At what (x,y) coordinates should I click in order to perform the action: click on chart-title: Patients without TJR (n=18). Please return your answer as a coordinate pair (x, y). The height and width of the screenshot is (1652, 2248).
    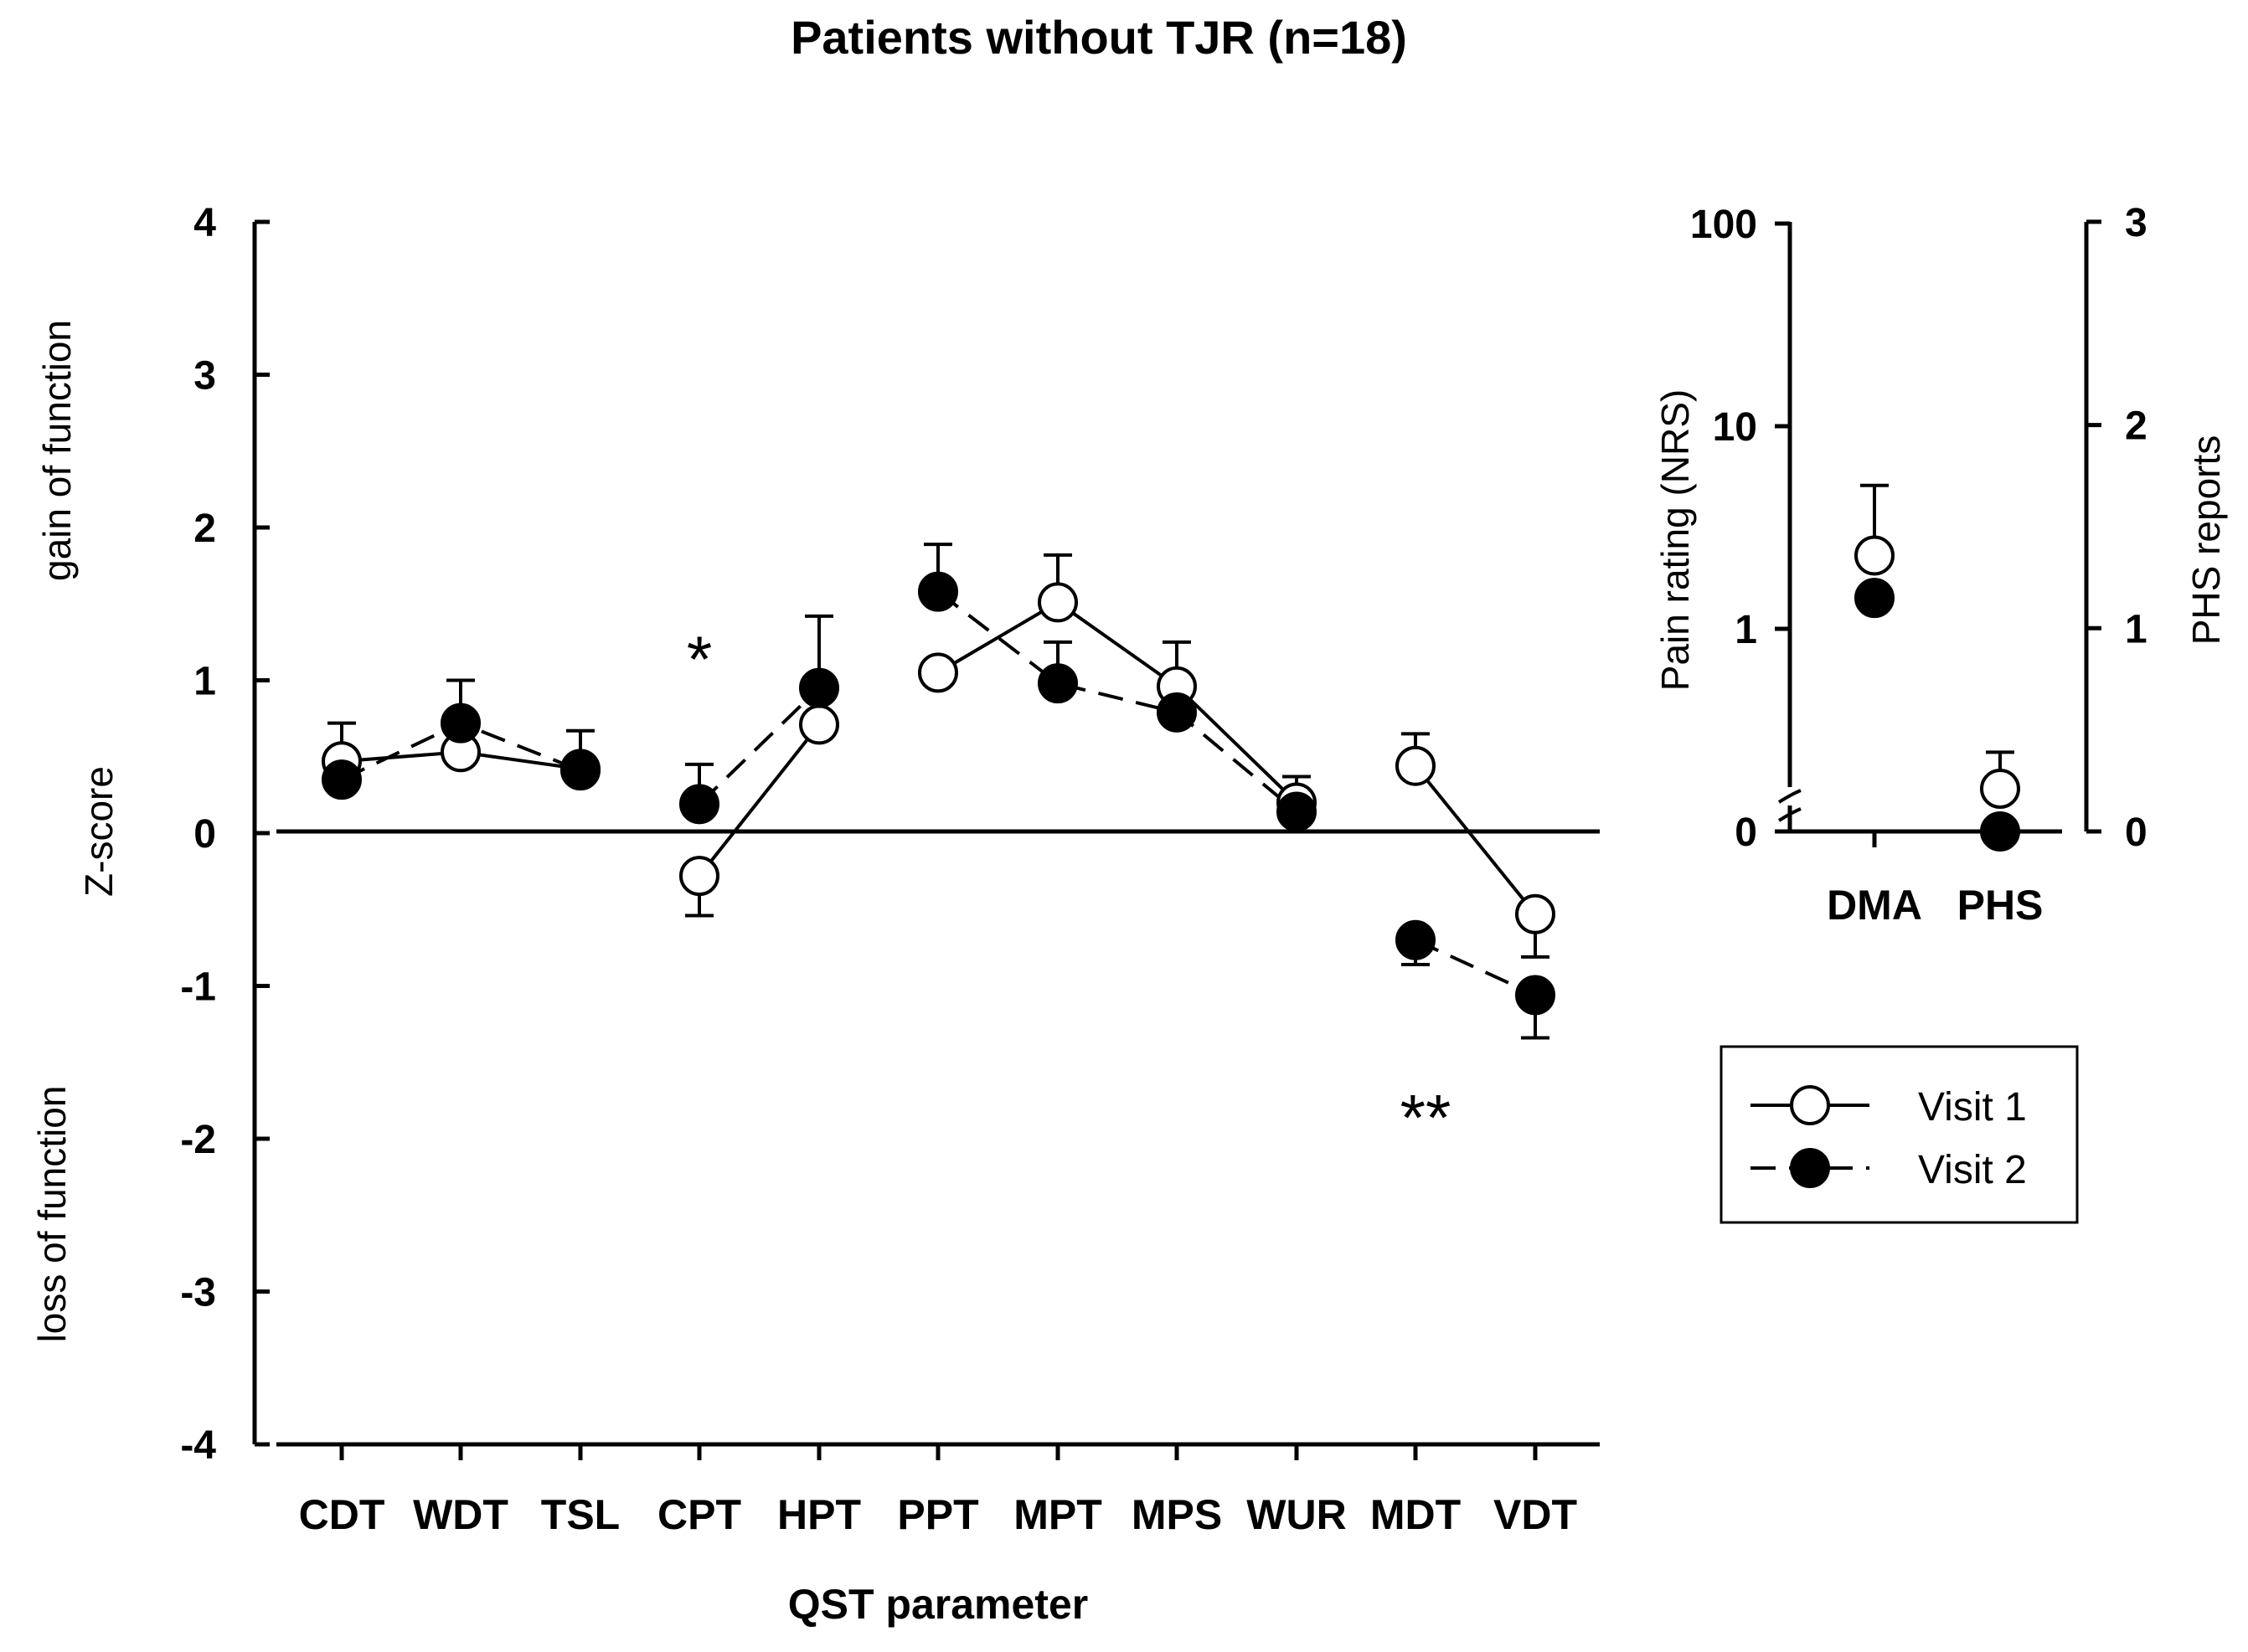
    Looking at the image, I should click on (1099, 37).